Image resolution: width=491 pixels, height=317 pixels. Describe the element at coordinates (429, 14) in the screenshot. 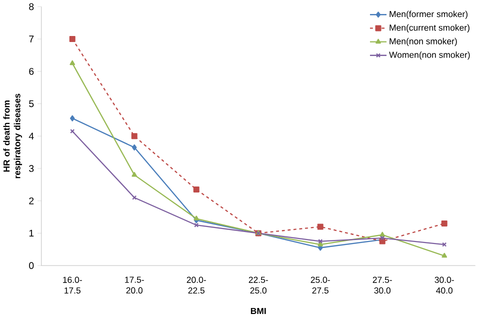

I see `legend-label: Men(former smoker)` at that location.